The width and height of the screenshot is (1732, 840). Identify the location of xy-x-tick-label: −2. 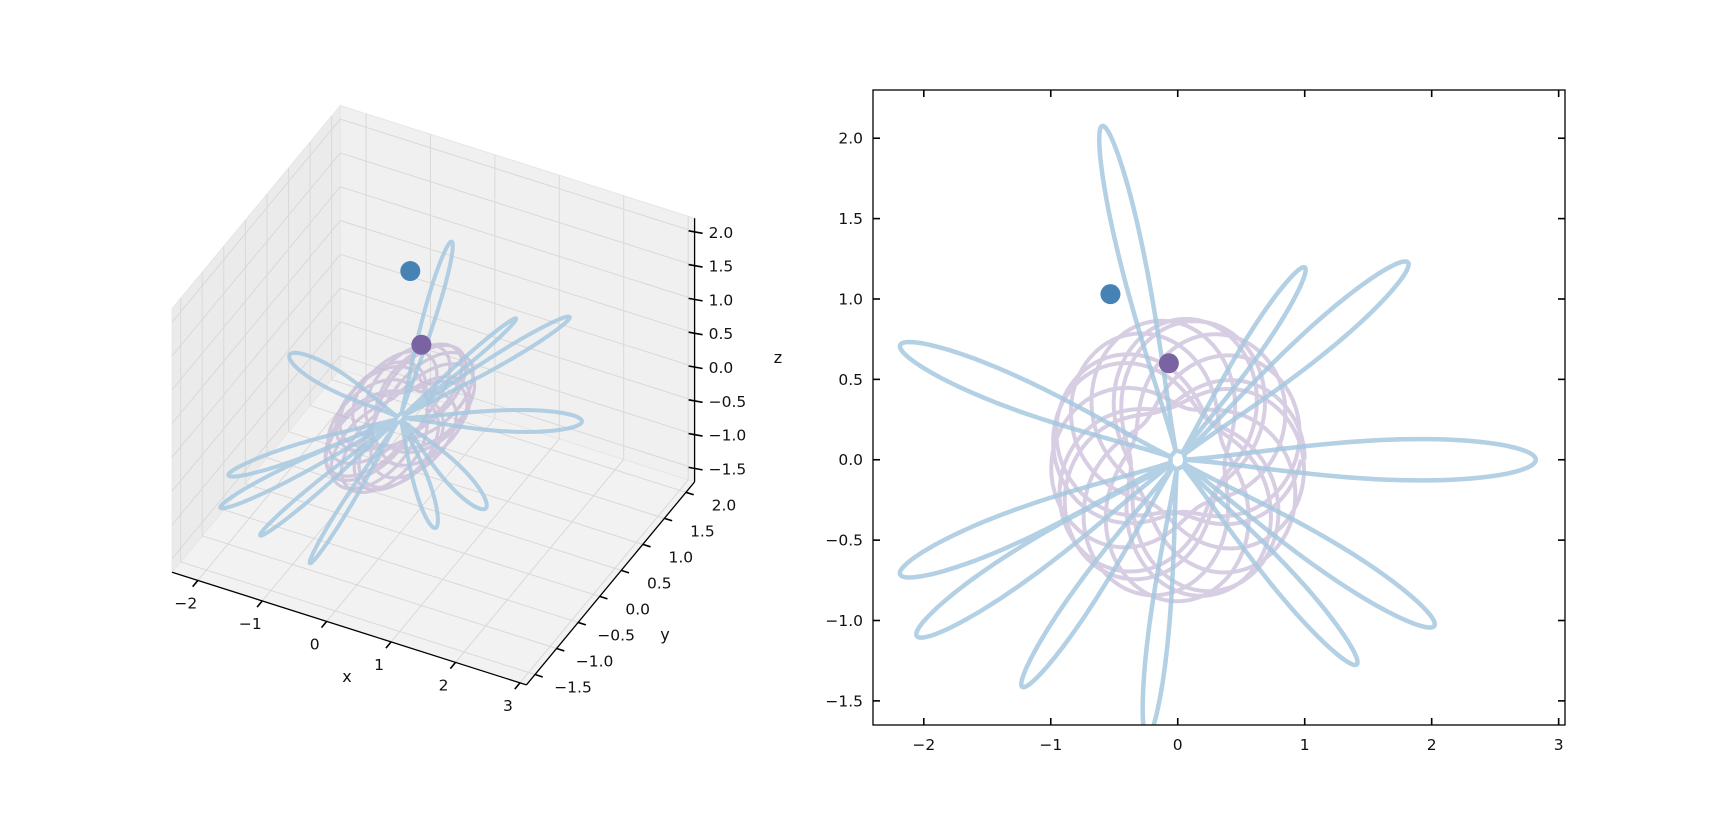
(923, 745).